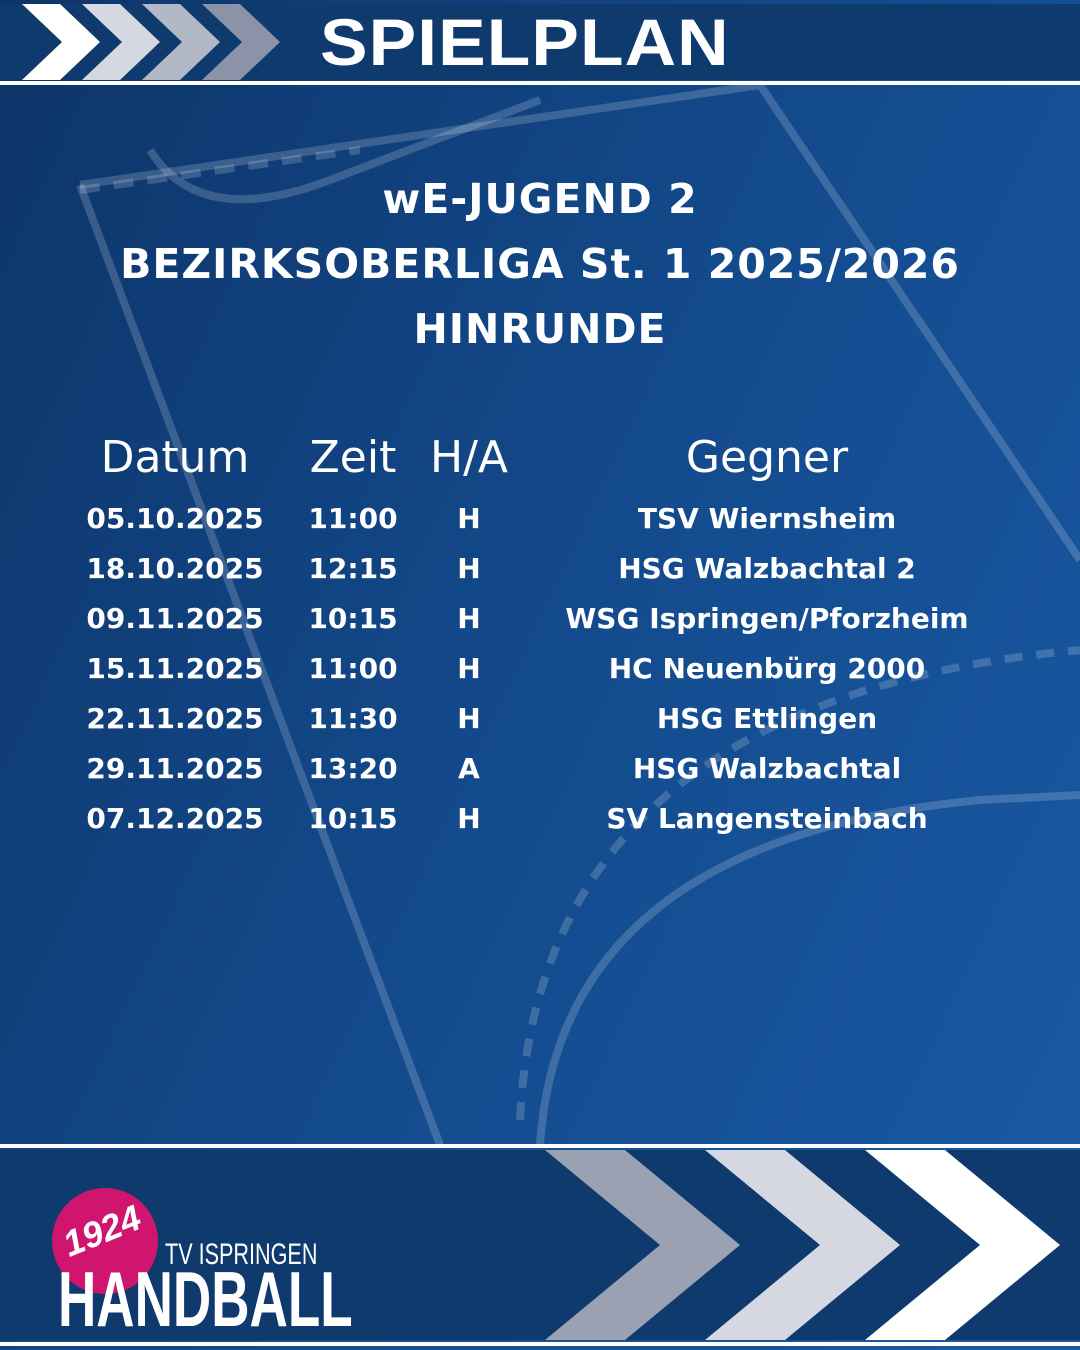 The height and width of the screenshot is (1350, 1080). Describe the element at coordinates (241, 1254) in the screenshot. I see `logo-club: TV ISPRINGEN` at that location.